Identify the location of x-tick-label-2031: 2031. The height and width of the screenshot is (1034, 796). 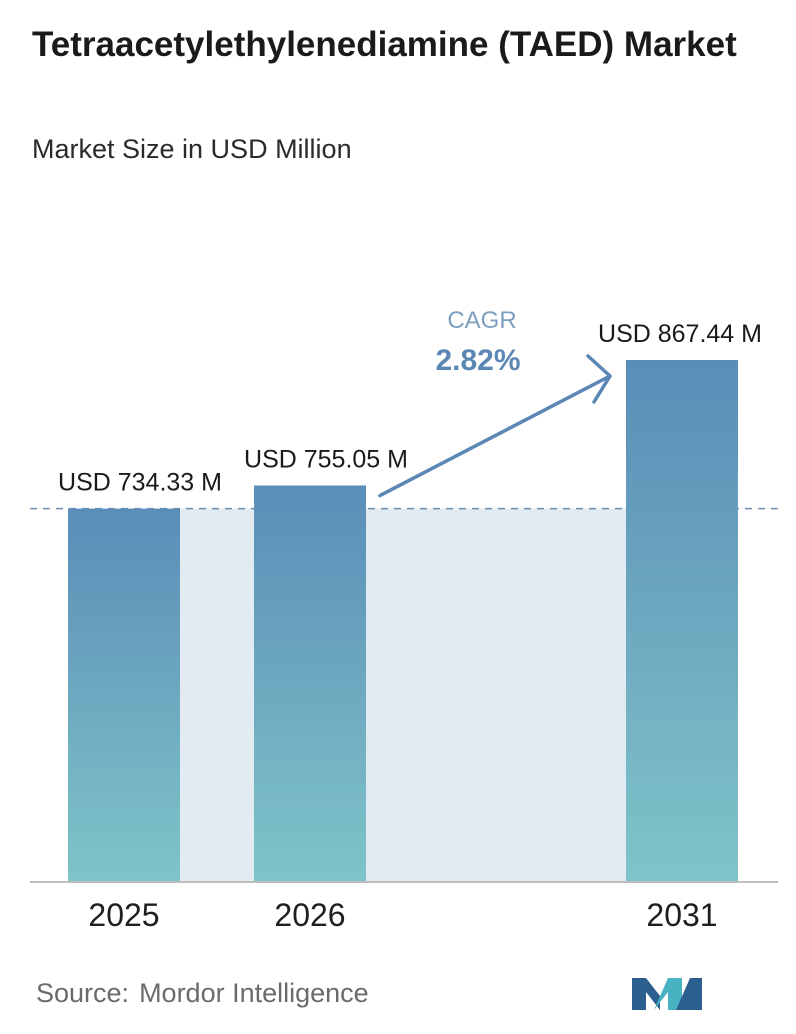
(681, 915).